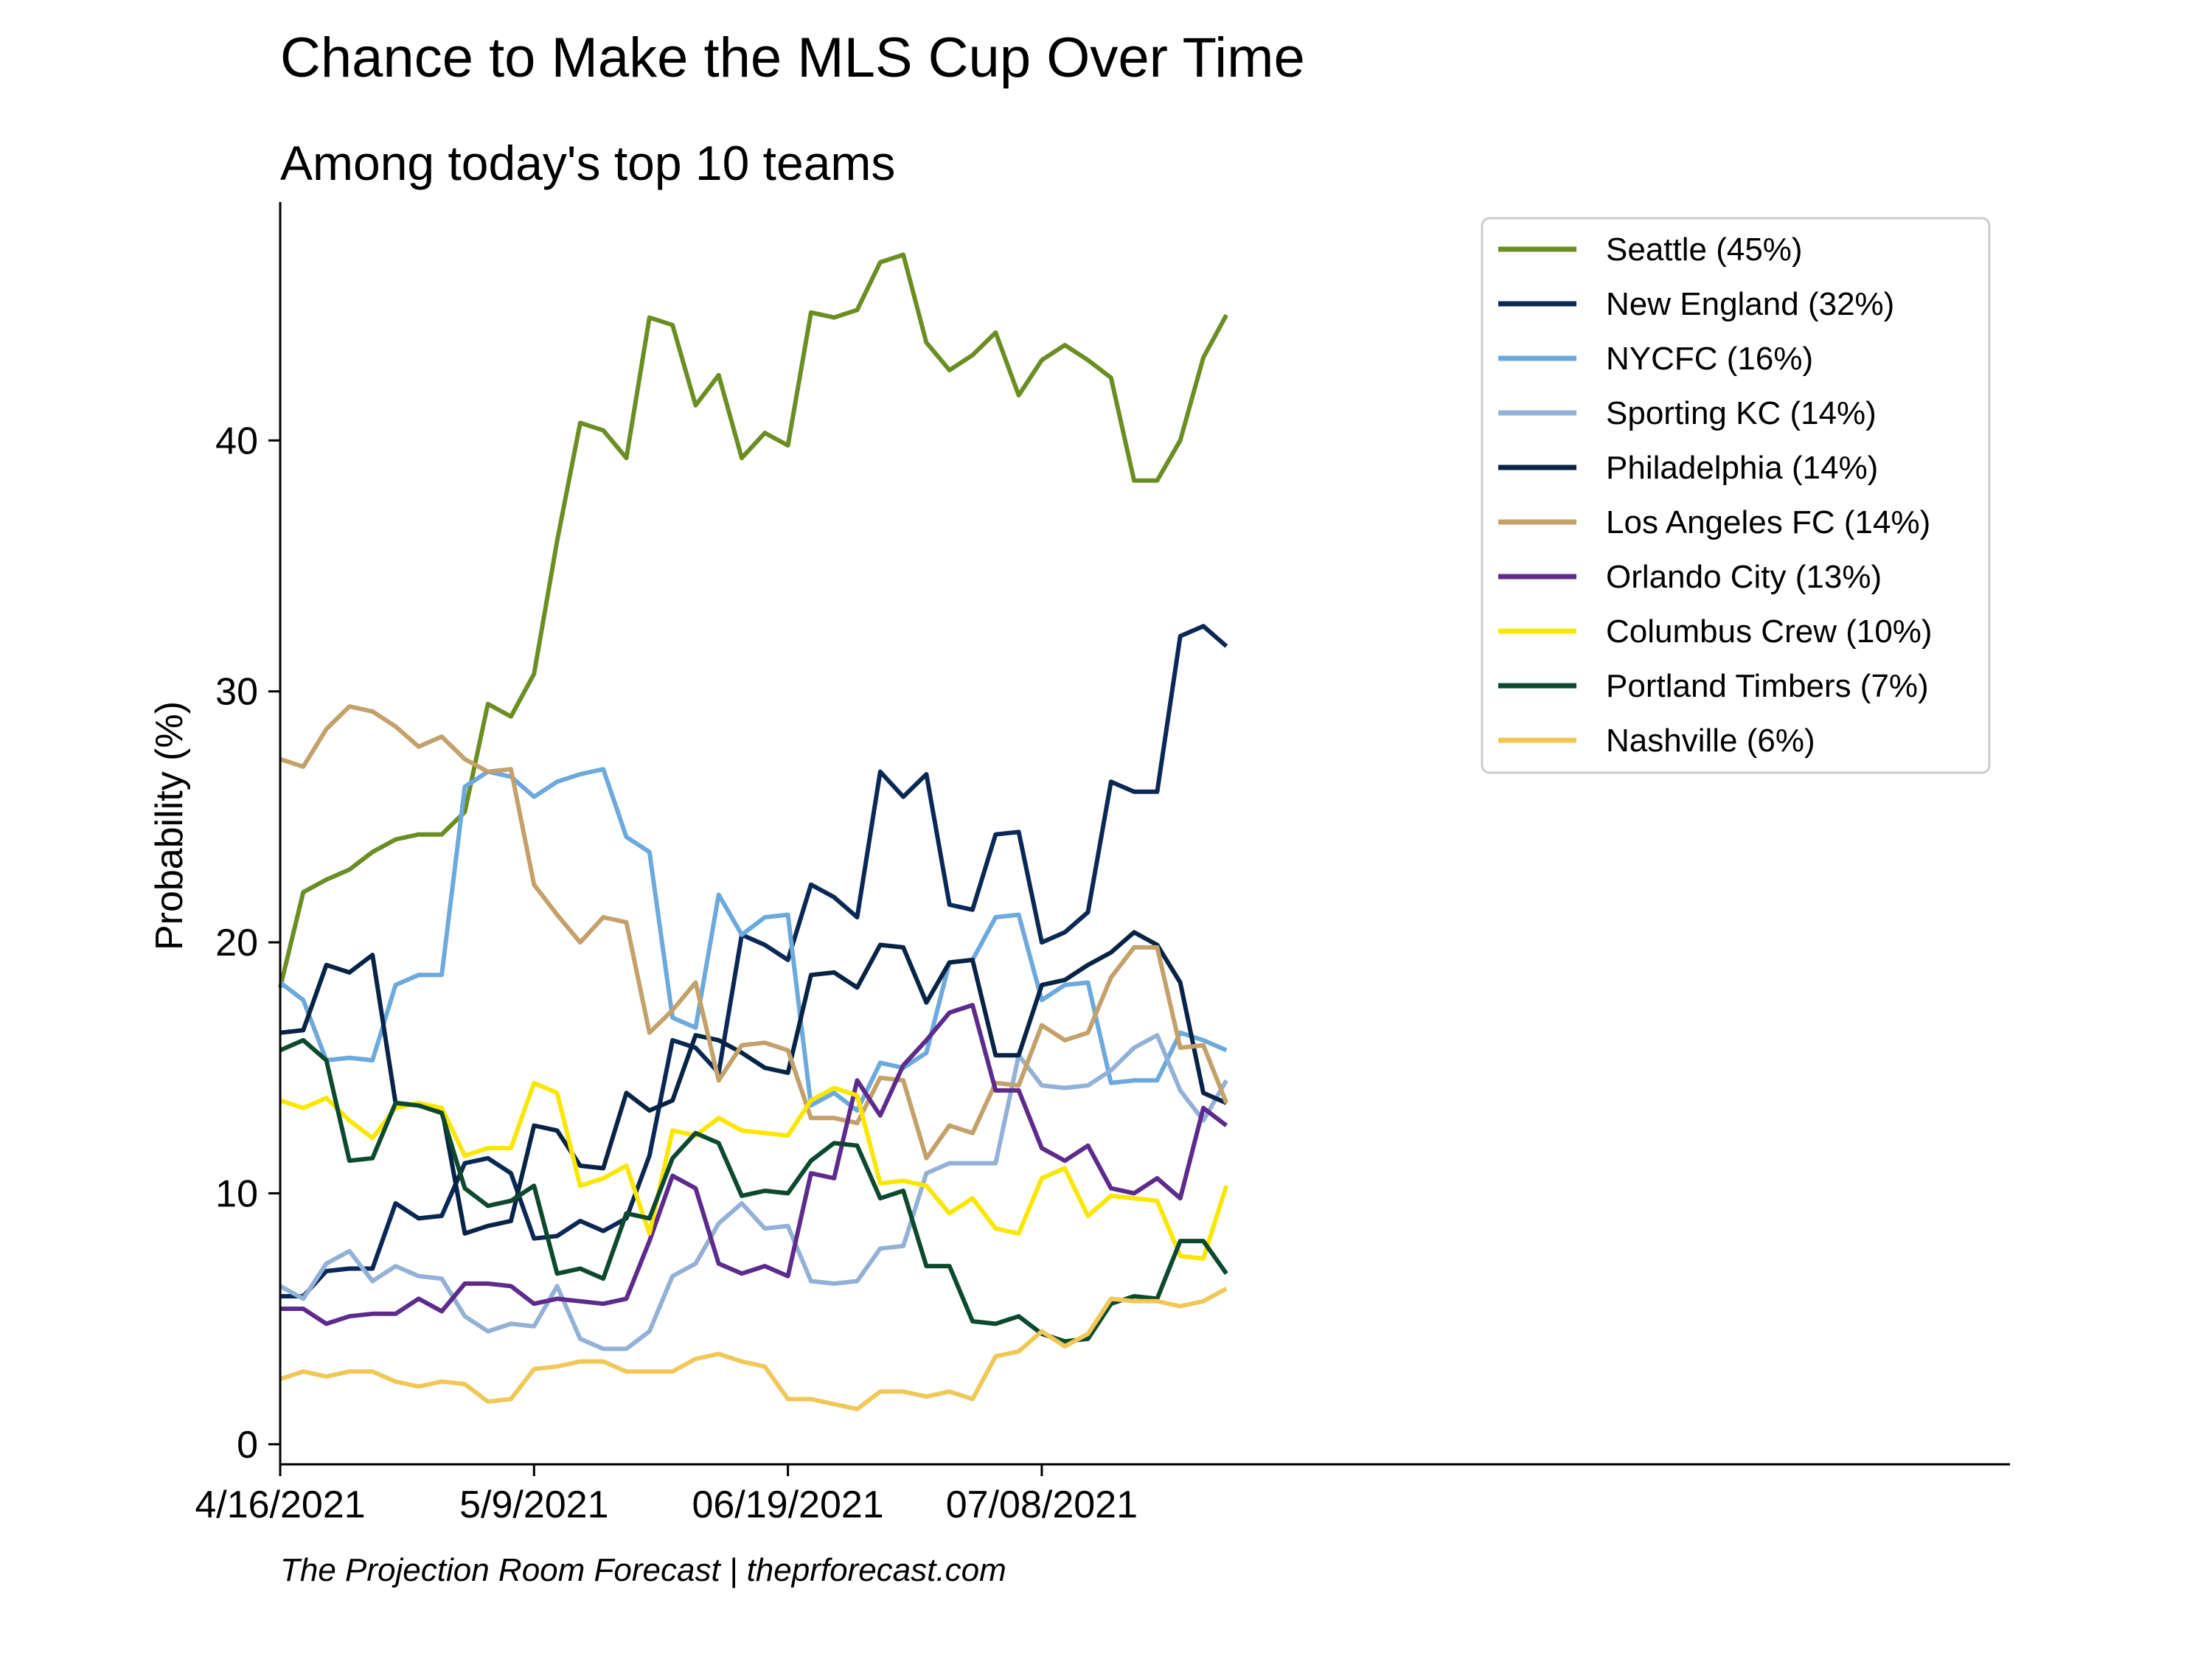 Image resolution: width=2212 pixels, height=1659 pixels. I want to click on legend-label: Seattle (45%), so click(1704, 250).